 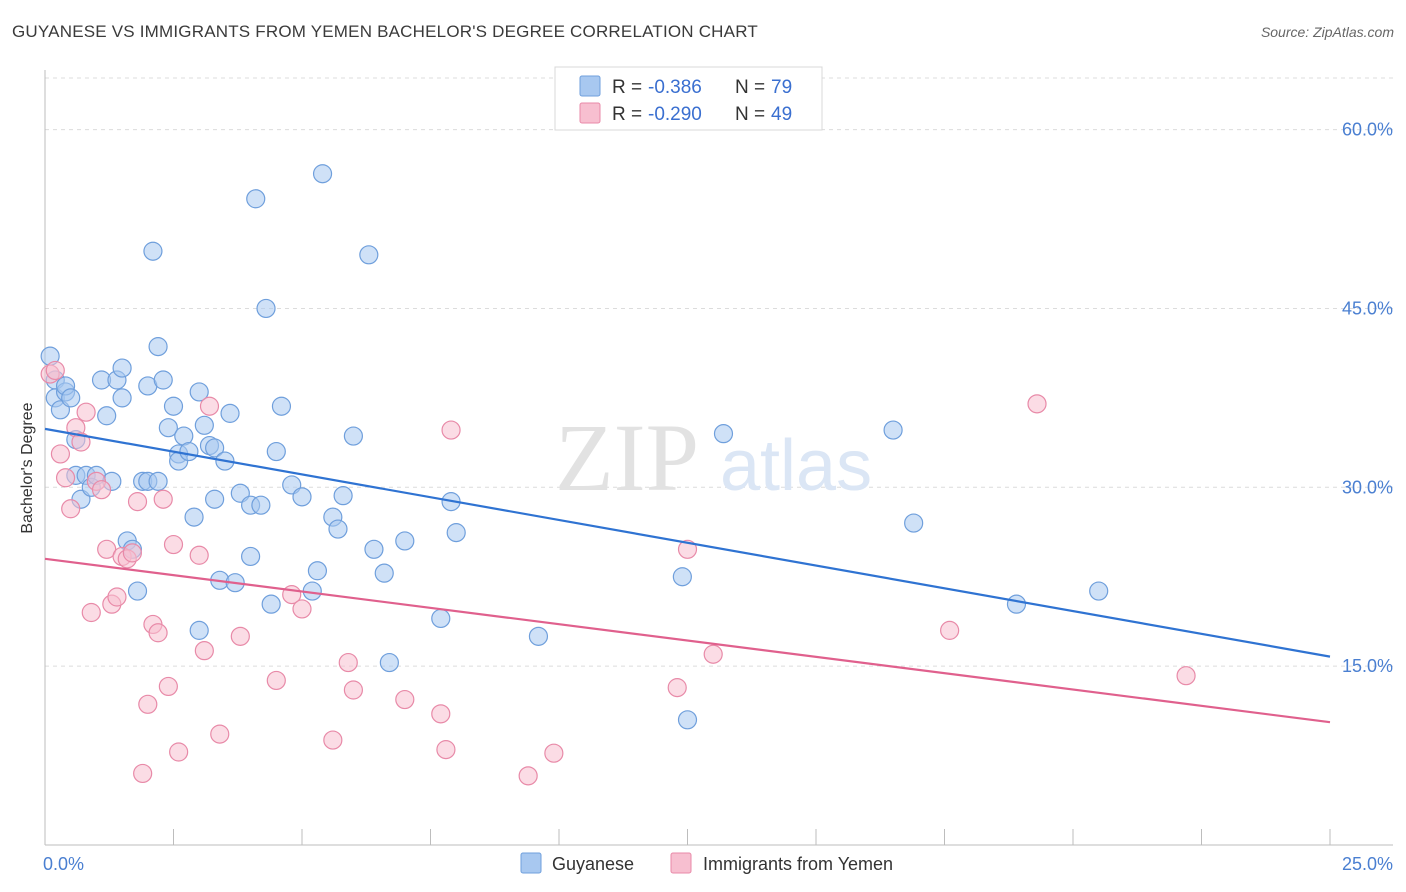 I want to click on legend-n-label-1: N =, so click(x=750, y=87).